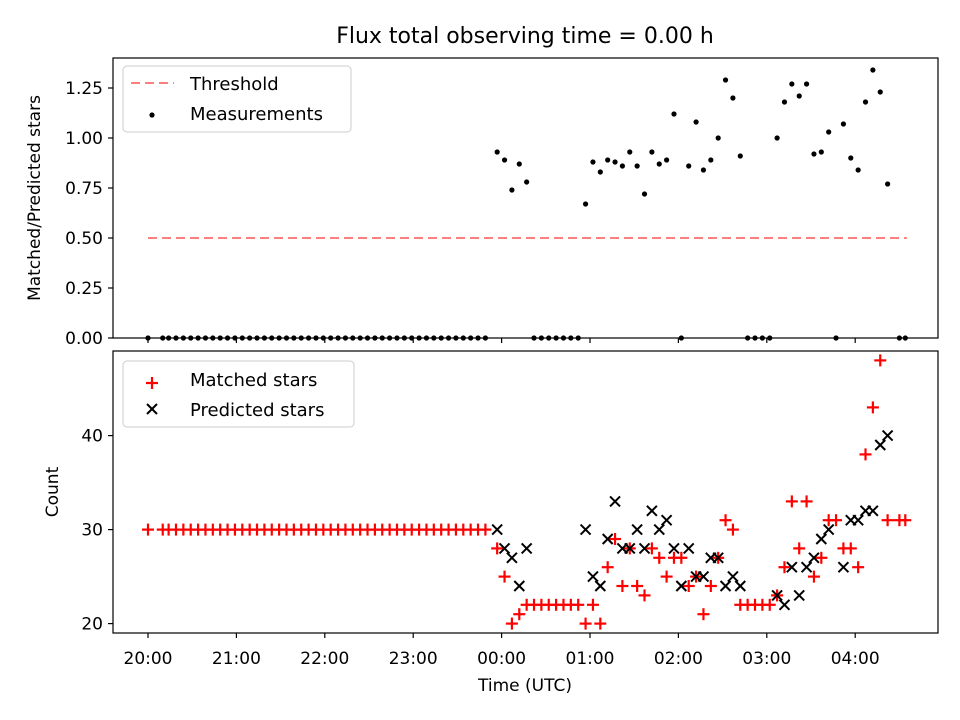 The width and height of the screenshot is (960, 720). I want to click on star-count-y-tick-label: 30, so click(92, 531).